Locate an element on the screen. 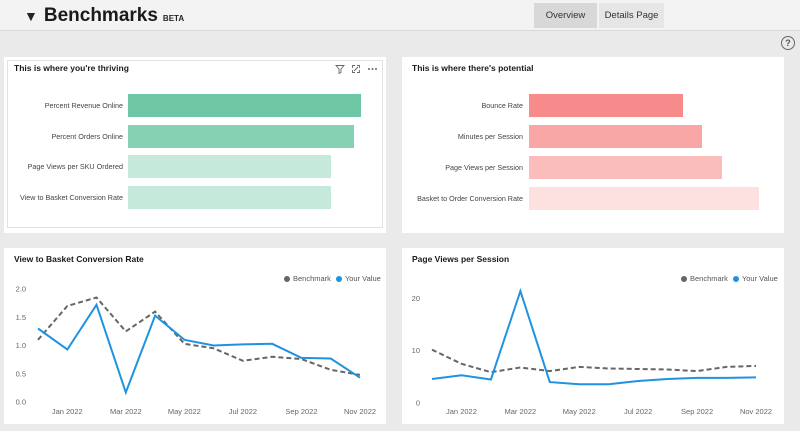  bar-label: Minutes per Session is located at coordinates (490, 136).